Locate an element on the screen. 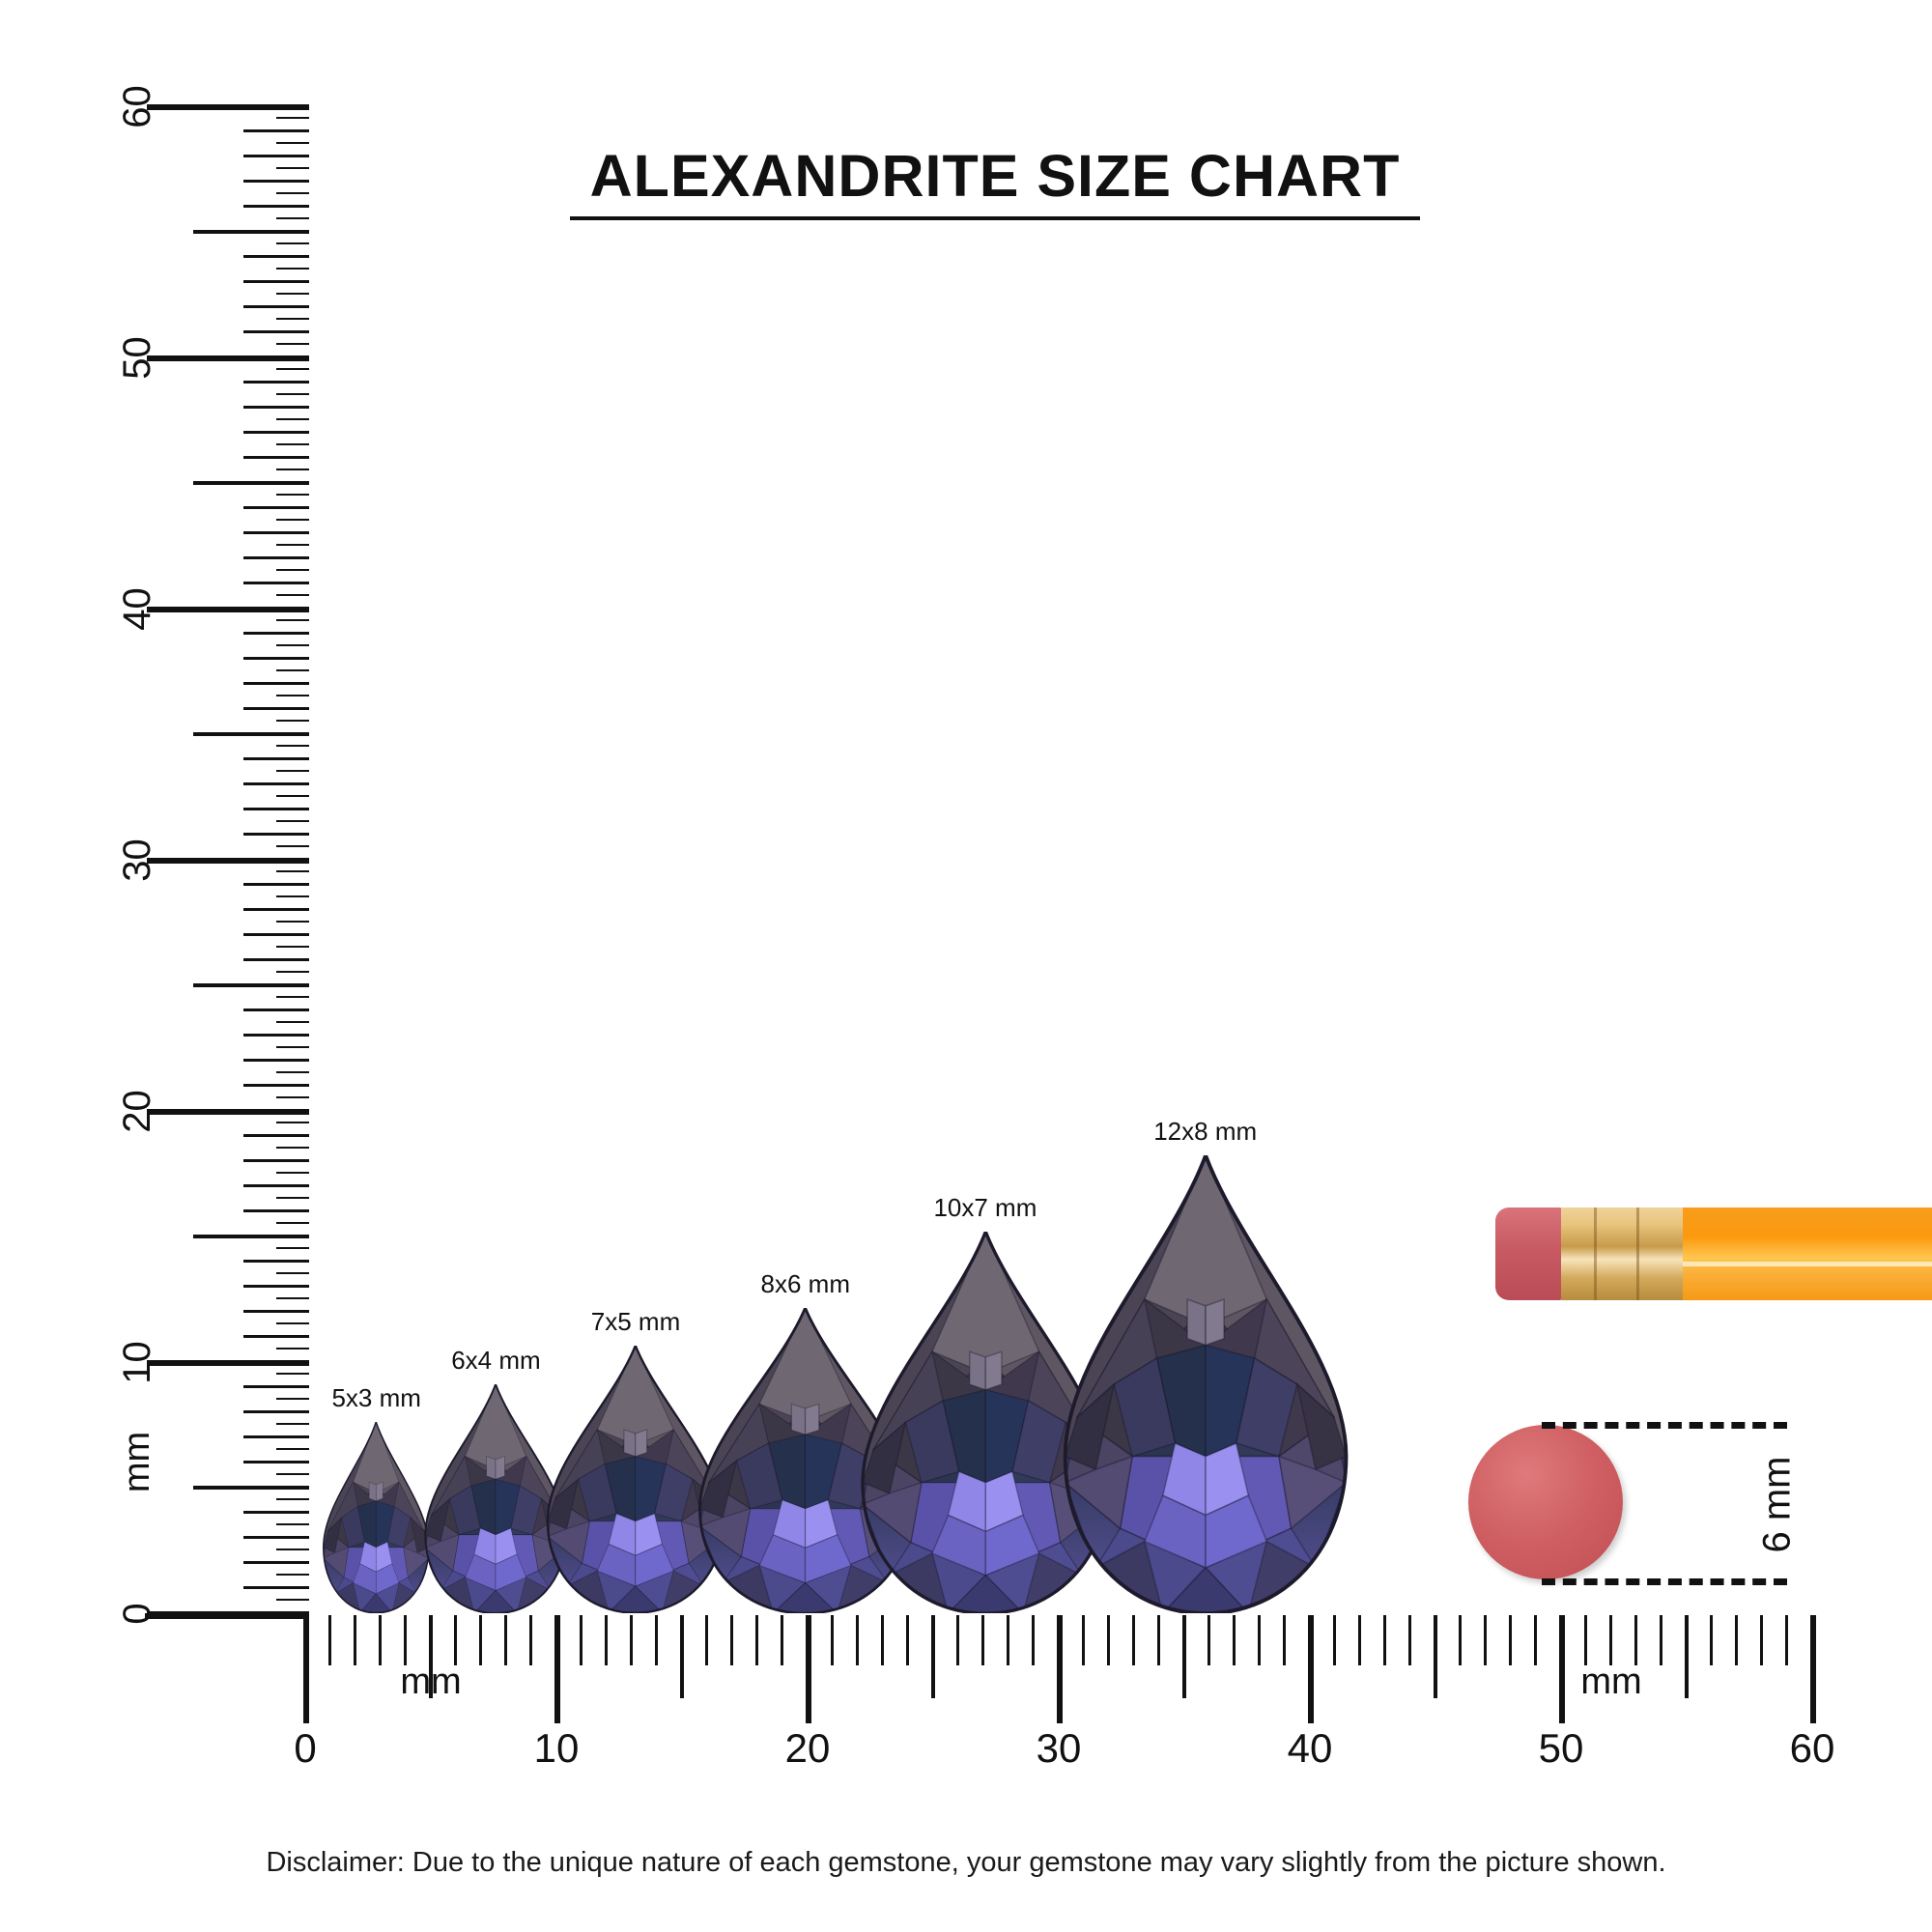 The image size is (1932, 1932). gemstone-label-6x4-mm: 6x4 mm is located at coordinates (496, 1360).